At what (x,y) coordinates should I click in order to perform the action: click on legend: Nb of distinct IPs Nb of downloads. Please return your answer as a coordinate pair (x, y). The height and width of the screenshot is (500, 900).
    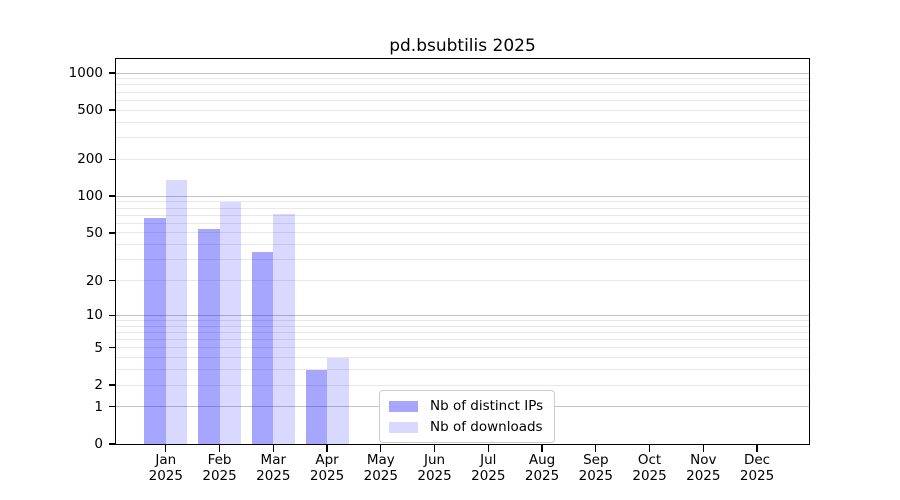
    Looking at the image, I should click on (467, 416).